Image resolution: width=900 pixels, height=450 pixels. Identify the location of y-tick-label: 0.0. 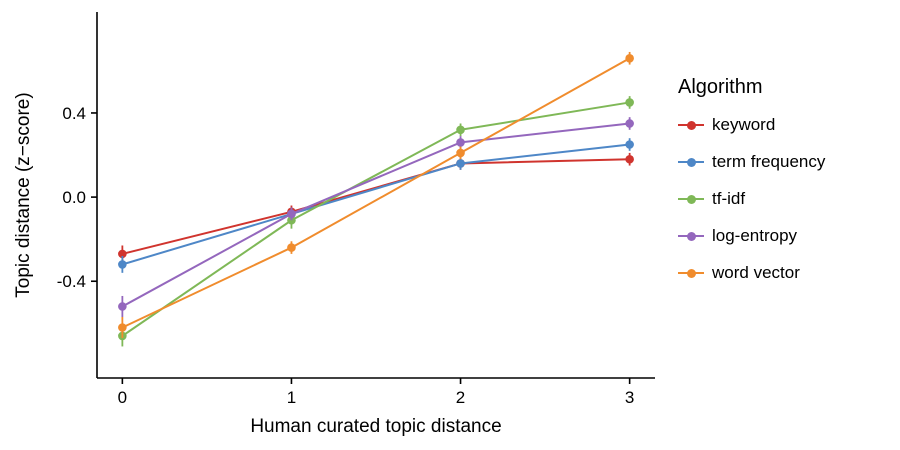
(74, 197).